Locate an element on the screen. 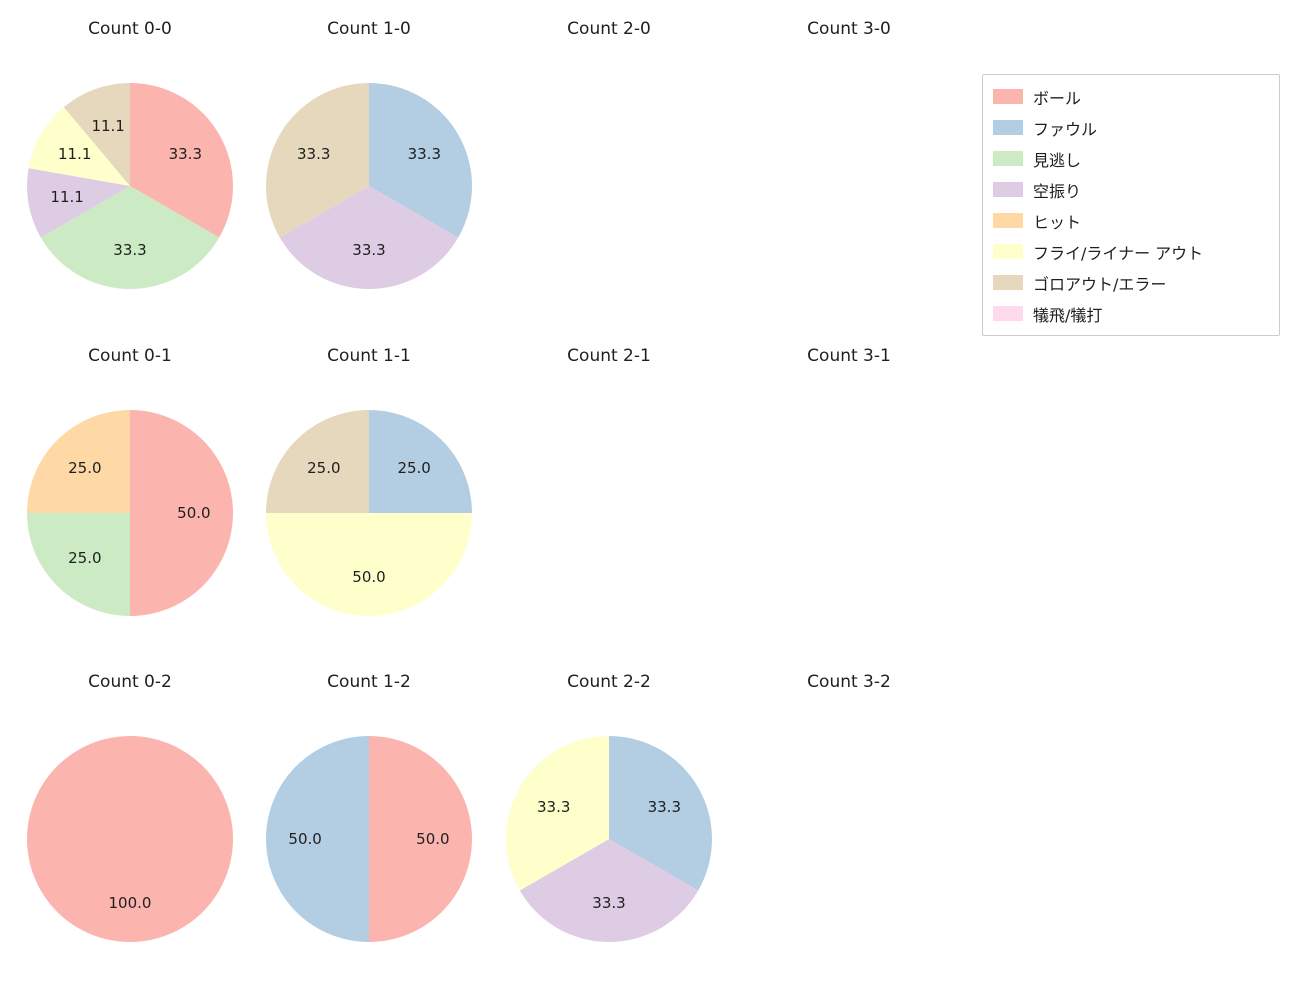 The width and height of the screenshot is (1300, 1000). legend-item: ファウル is located at coordinates (1131, 127).